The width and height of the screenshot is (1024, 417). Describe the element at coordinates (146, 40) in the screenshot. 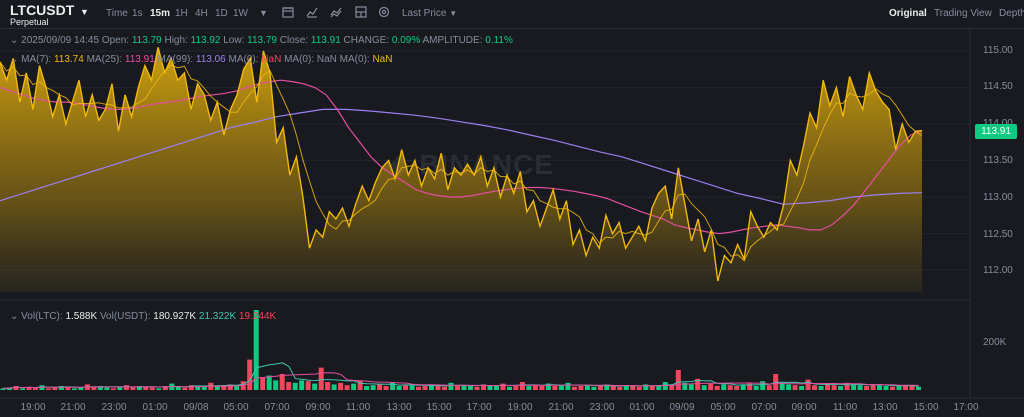

I see `open-value: 113.79` at that location.